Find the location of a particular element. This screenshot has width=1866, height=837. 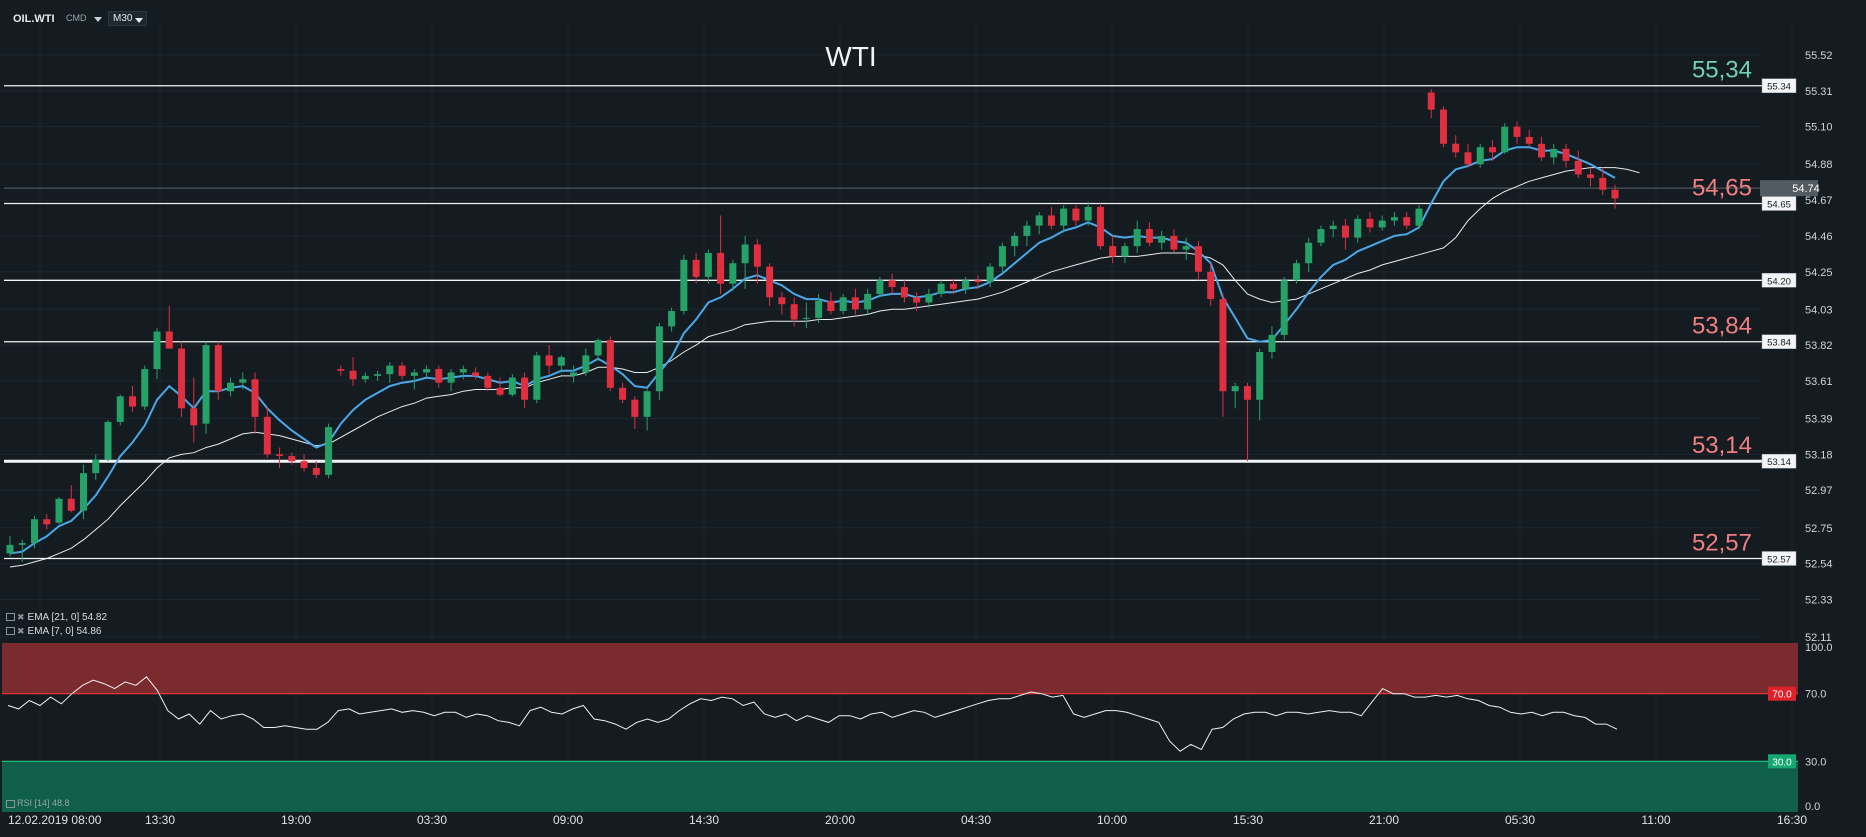

price-tick-label: 54.46 is located at coordinates (1819, 237).